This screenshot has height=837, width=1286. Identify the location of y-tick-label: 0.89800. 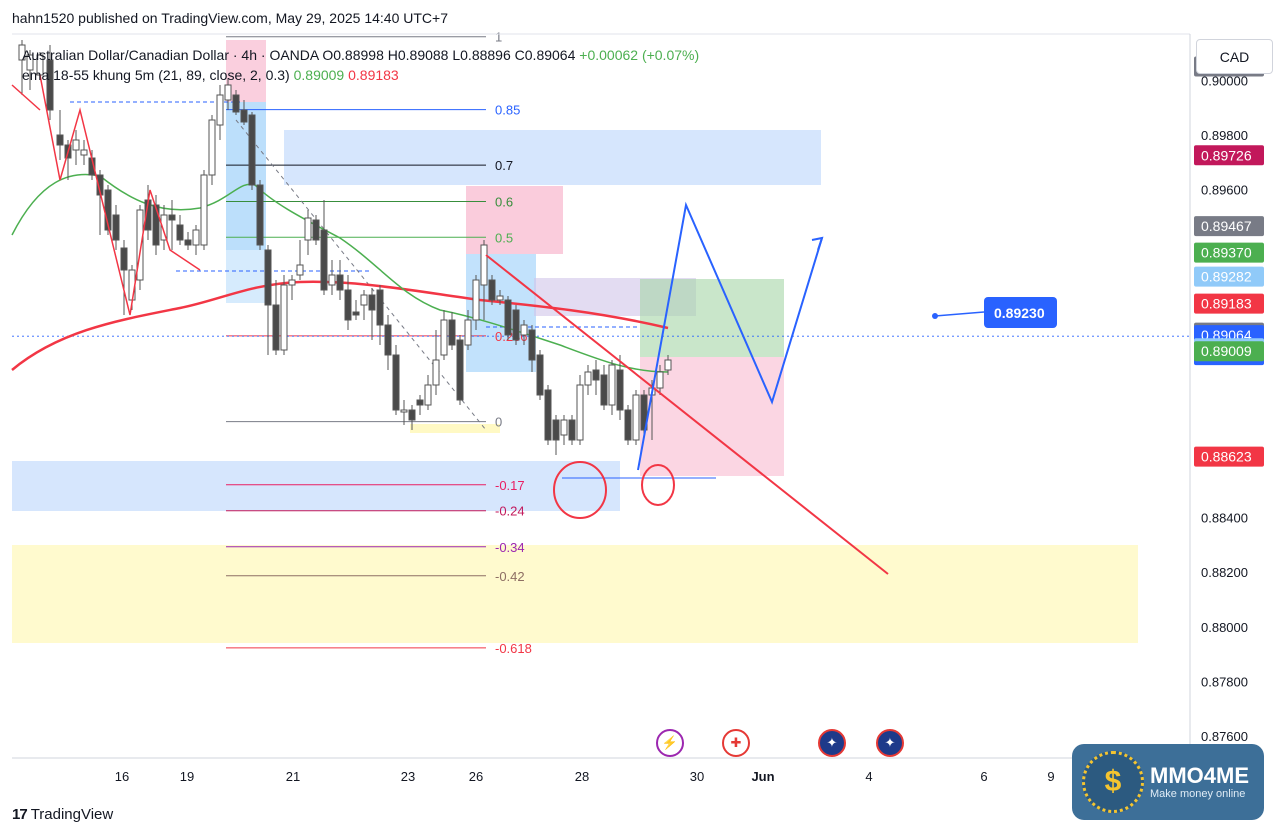
(1224, 135).